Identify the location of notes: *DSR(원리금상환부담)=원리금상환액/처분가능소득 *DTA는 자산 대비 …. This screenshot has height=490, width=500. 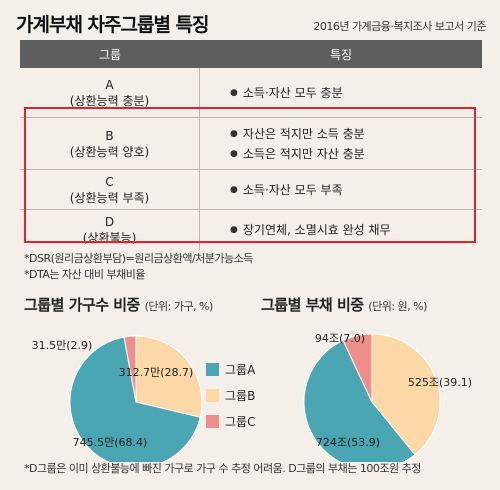
(138, 267).